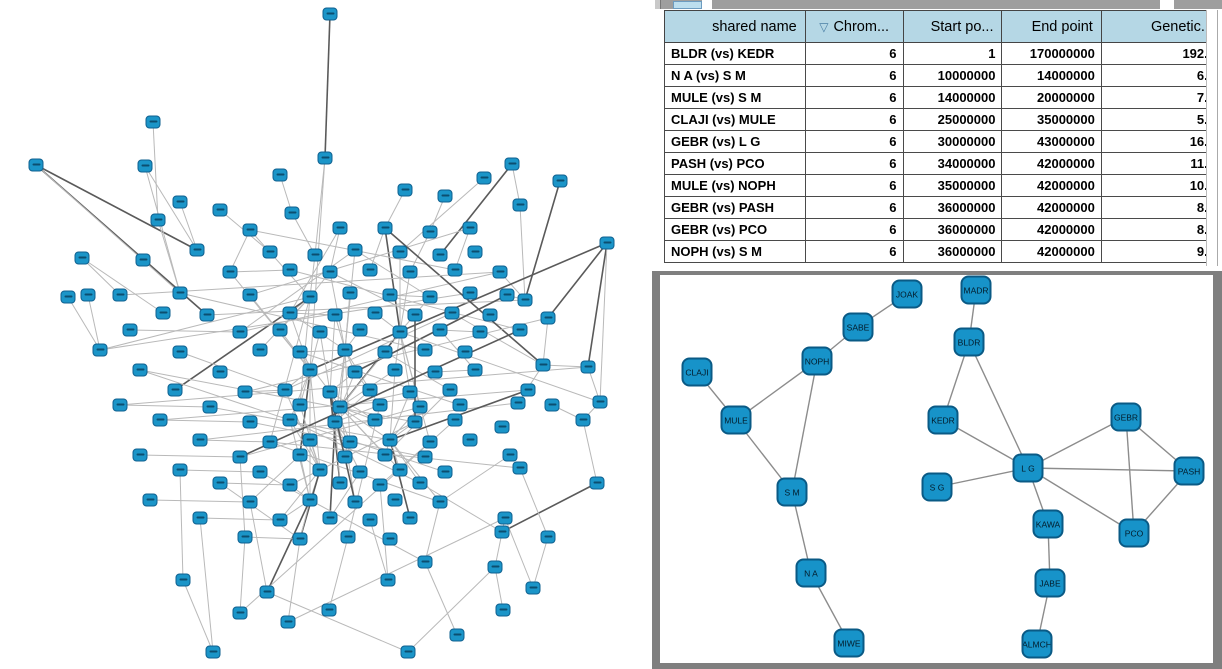 The width and height of the screenshot is (1222, 669). What do you see at coordinates (1051, 119) in the screenshot?
I see `table-cell: 35000000` at bounding box center [1051, 119].